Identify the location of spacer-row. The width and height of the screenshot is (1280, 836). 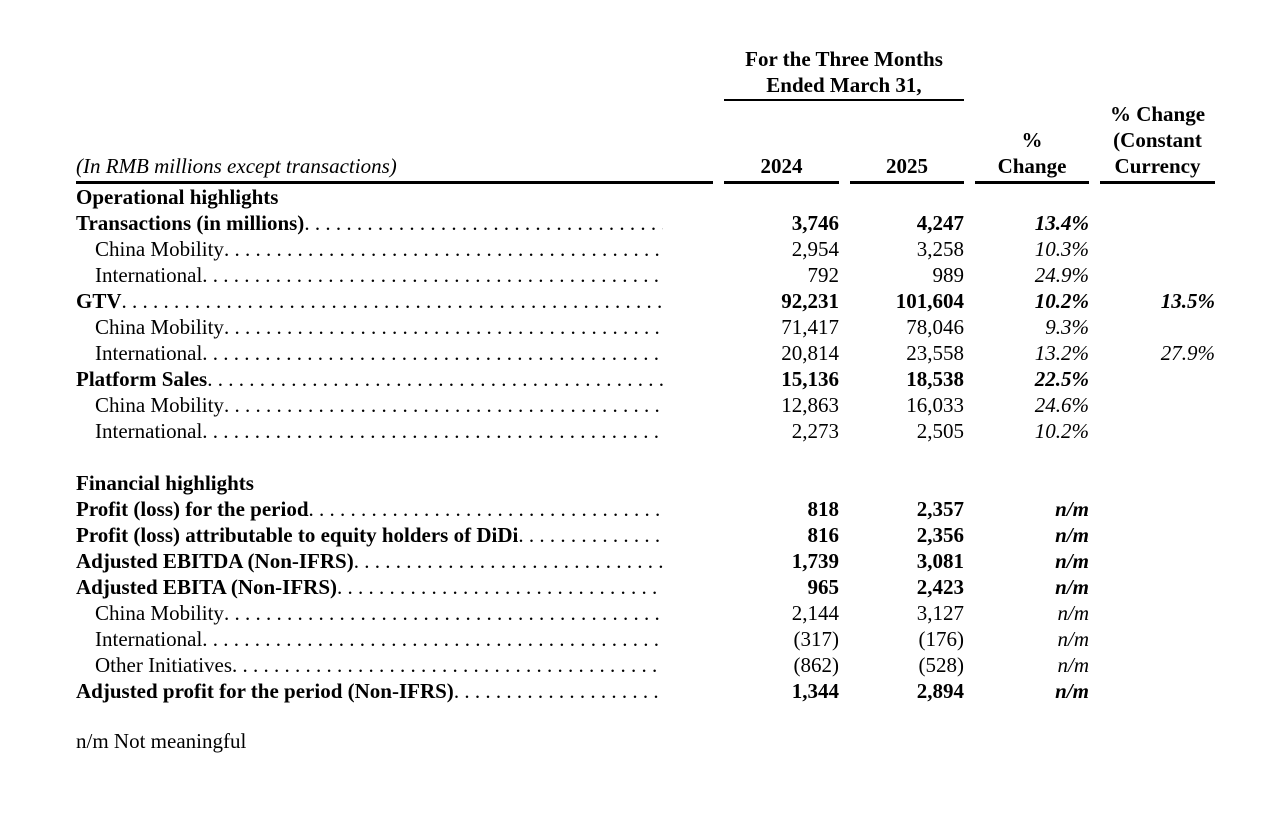
(645, 457).